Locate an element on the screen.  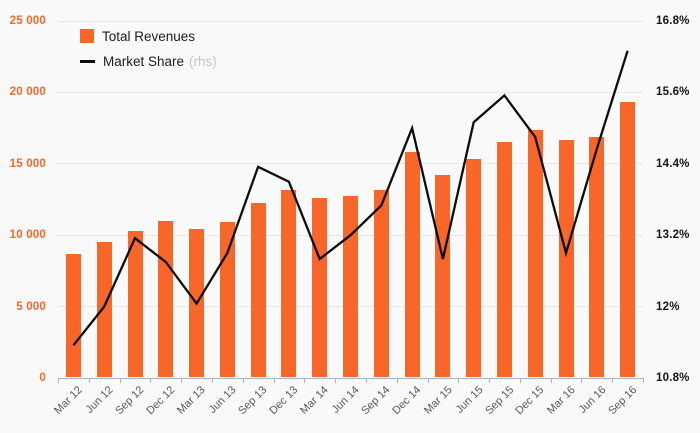
y-axis-label-right: 12% is located at coordinates (668, 306).